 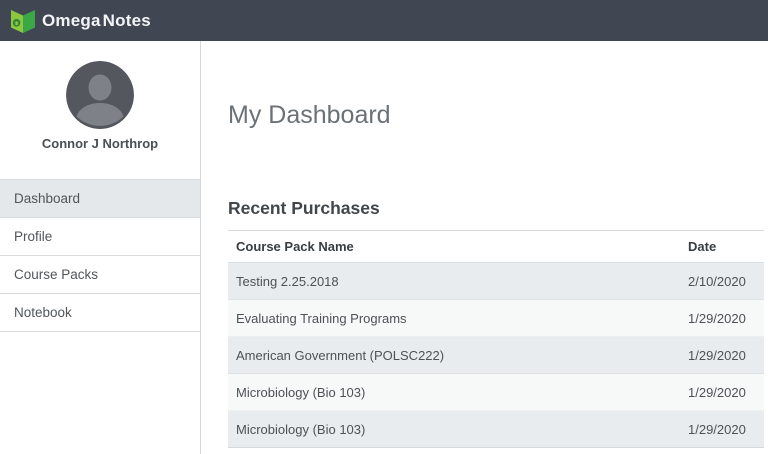 I want to click on user-name: Connor J Northrop, so click(x=100, y=143).